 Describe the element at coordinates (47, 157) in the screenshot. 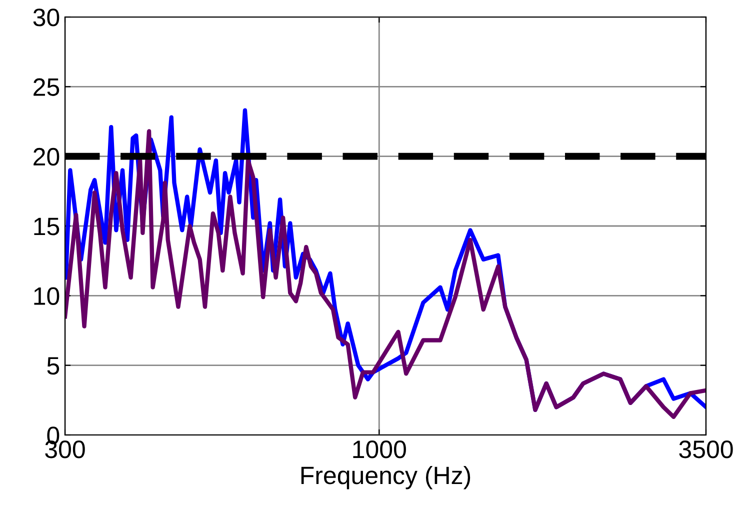

I see `y-tick-label: 20` at that location.